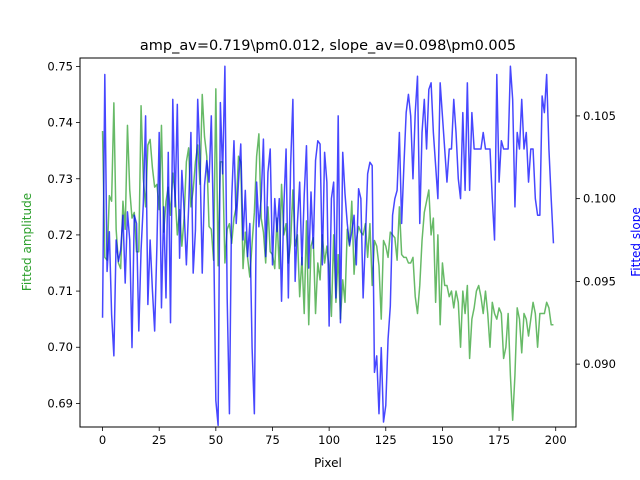  I want to click on x-tick-label: 50, so click(216, 440).